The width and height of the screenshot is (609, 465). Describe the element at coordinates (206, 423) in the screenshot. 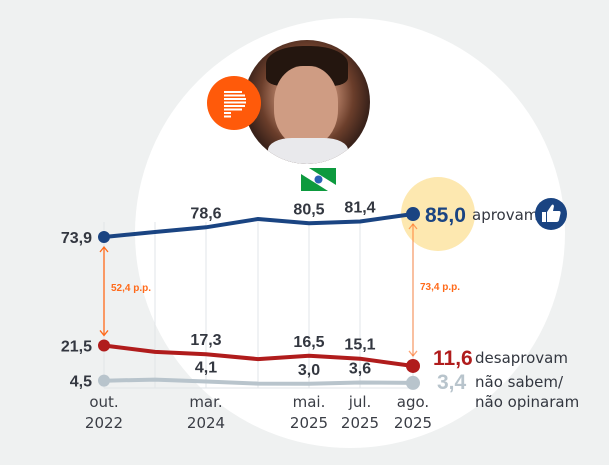

I see `x-tick-label-year: 2024` at that location.